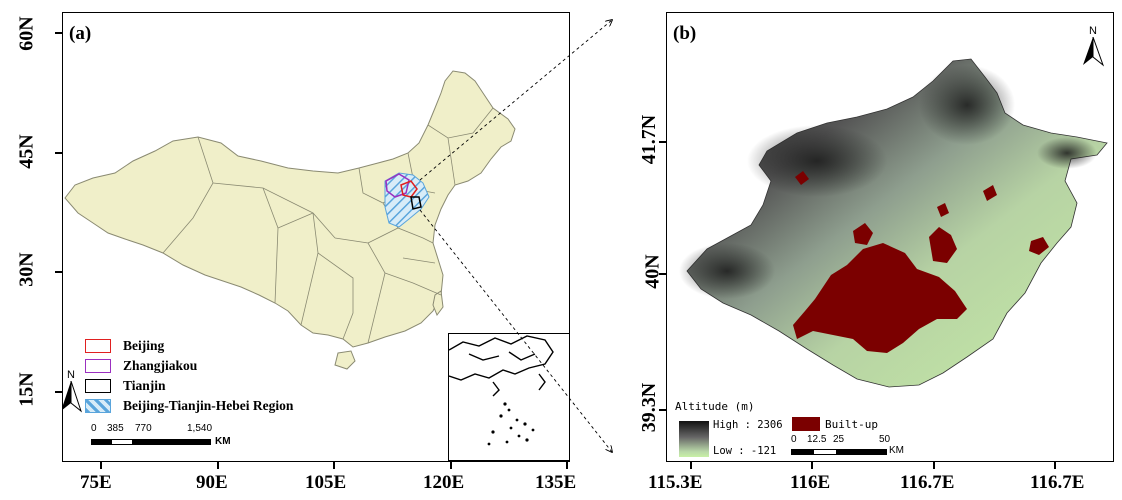  What do you see at coordinates (794, 439) in the screenshot?
I see `panel-b-scale-label-0: 0` at bounding box center [794, 439].